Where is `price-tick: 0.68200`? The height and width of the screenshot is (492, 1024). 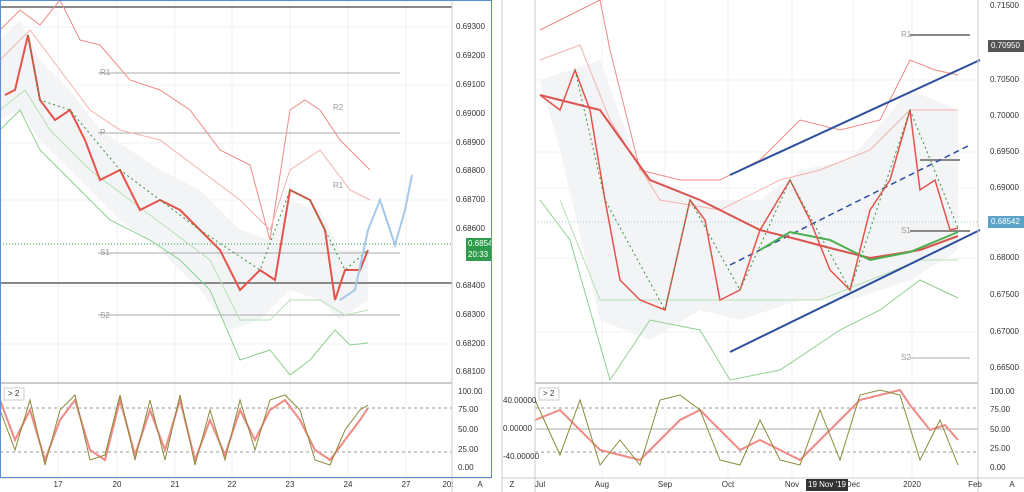
price-tick: 0.68200 is located at coordinates (470, 343).